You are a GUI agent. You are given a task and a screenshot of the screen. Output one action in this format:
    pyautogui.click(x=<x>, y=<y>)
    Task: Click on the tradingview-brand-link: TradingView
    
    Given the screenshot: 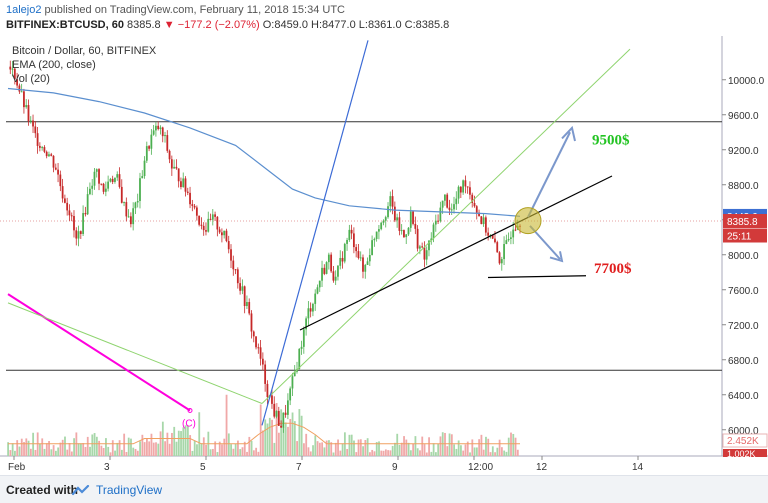 What is the action you would take?
    pyautogui.click(x=129, y=490)
    